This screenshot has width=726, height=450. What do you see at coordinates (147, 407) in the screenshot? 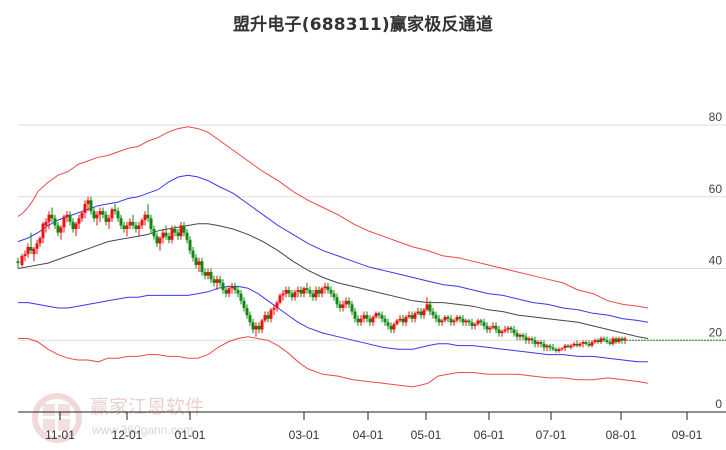
I see `watermark-name: 赢家江恩软件` at bounding box center [147, 407].